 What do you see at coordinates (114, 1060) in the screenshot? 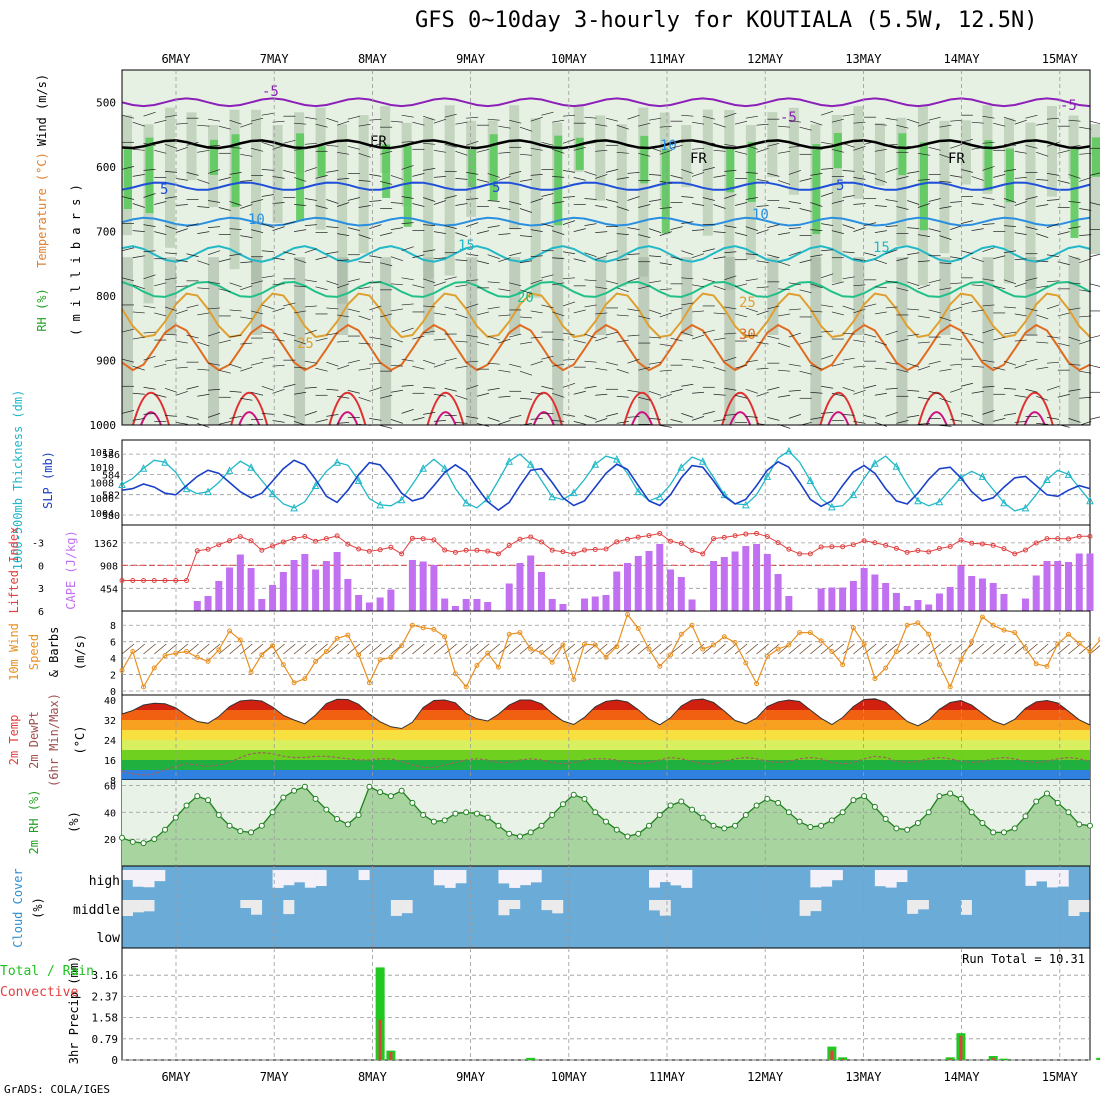
I see `precip-tick: 0` at bounding box center [114, 1060].